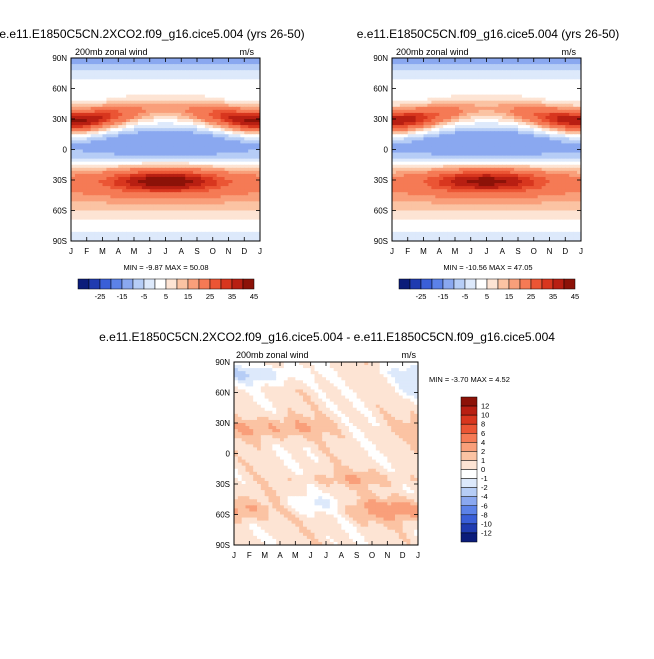 This screenshot has height=659, width=654. What do you see at coordinates (60, 180) in the screenshot?
I see `y-tick-label: 30S` at bounding box center [60, 180].